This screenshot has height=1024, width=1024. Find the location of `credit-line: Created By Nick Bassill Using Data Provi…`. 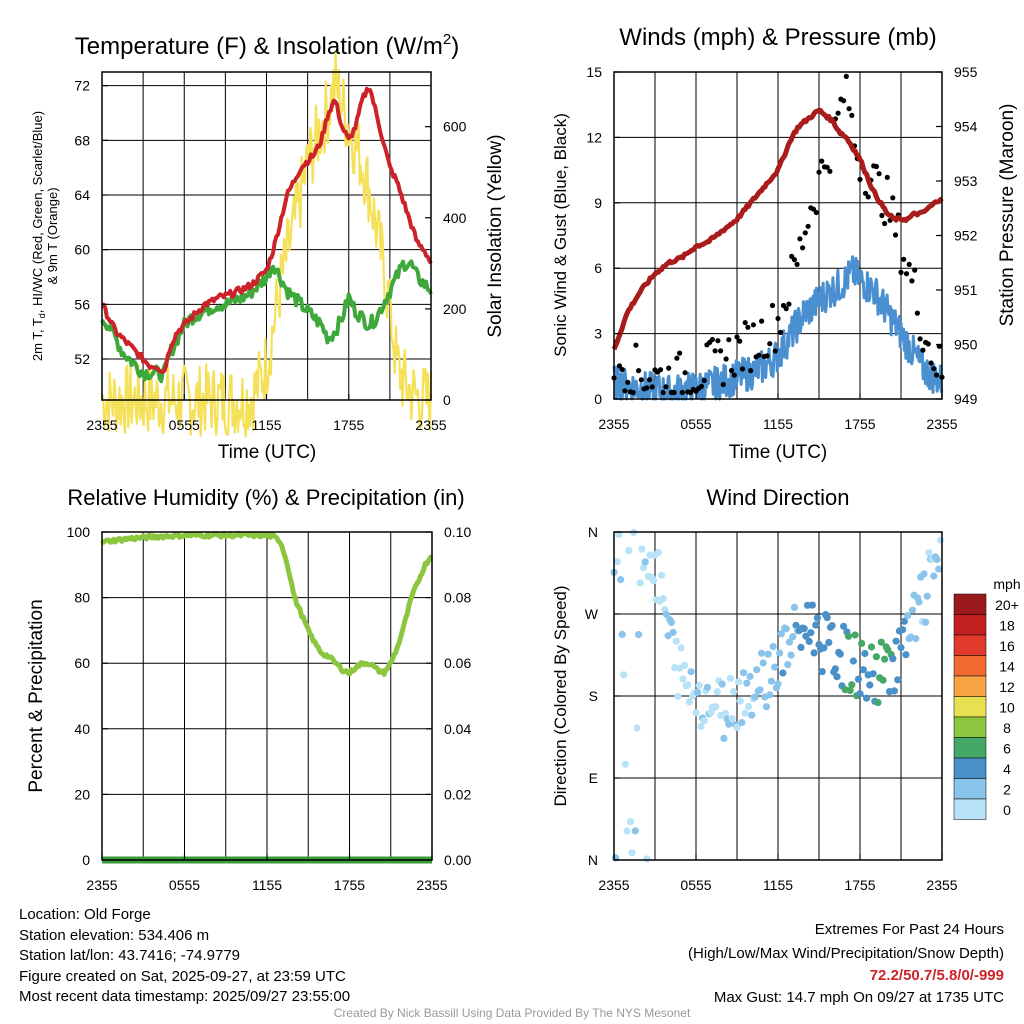

credit-line: Created By Nick Bassill Using Data Provi… is located at coordinates (512, 1013).